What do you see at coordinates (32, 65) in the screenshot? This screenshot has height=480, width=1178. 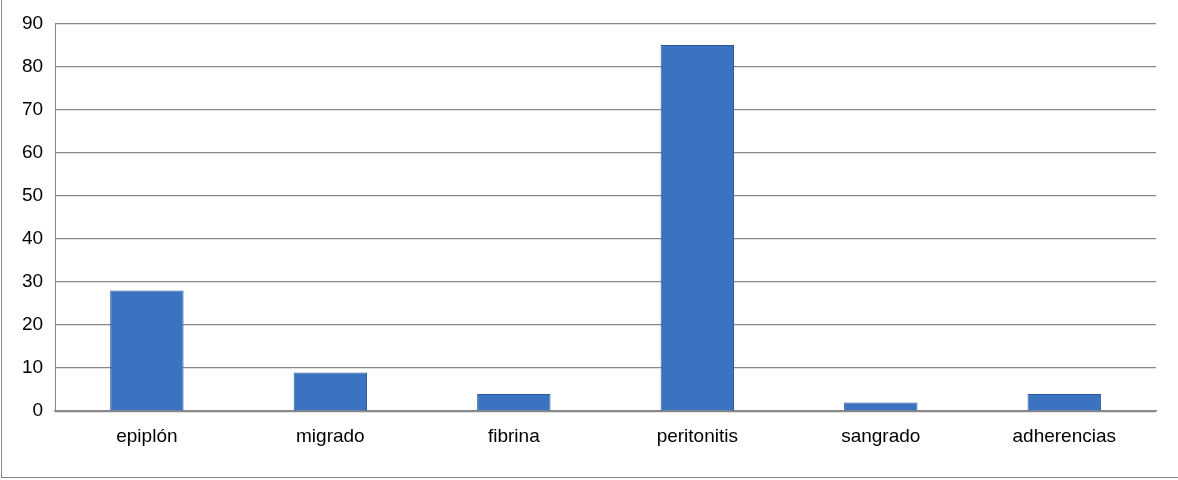 I see `y-tick-label: 80` at bounding box center [32, 65].